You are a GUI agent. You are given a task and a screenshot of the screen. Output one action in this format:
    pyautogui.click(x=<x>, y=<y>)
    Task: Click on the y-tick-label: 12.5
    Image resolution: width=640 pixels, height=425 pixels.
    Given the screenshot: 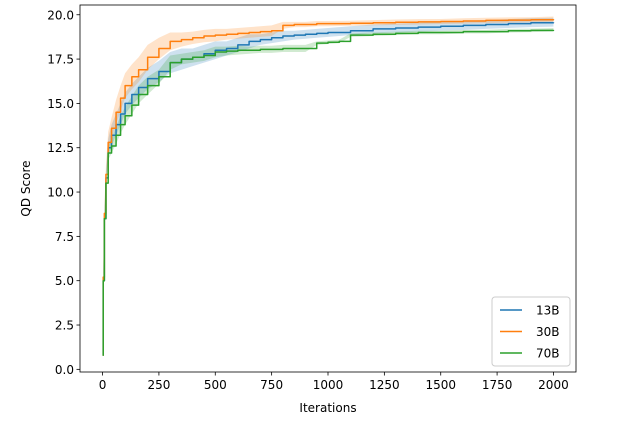 What is the action you would take?
    pyautogui.click(x=60, y=148)
    